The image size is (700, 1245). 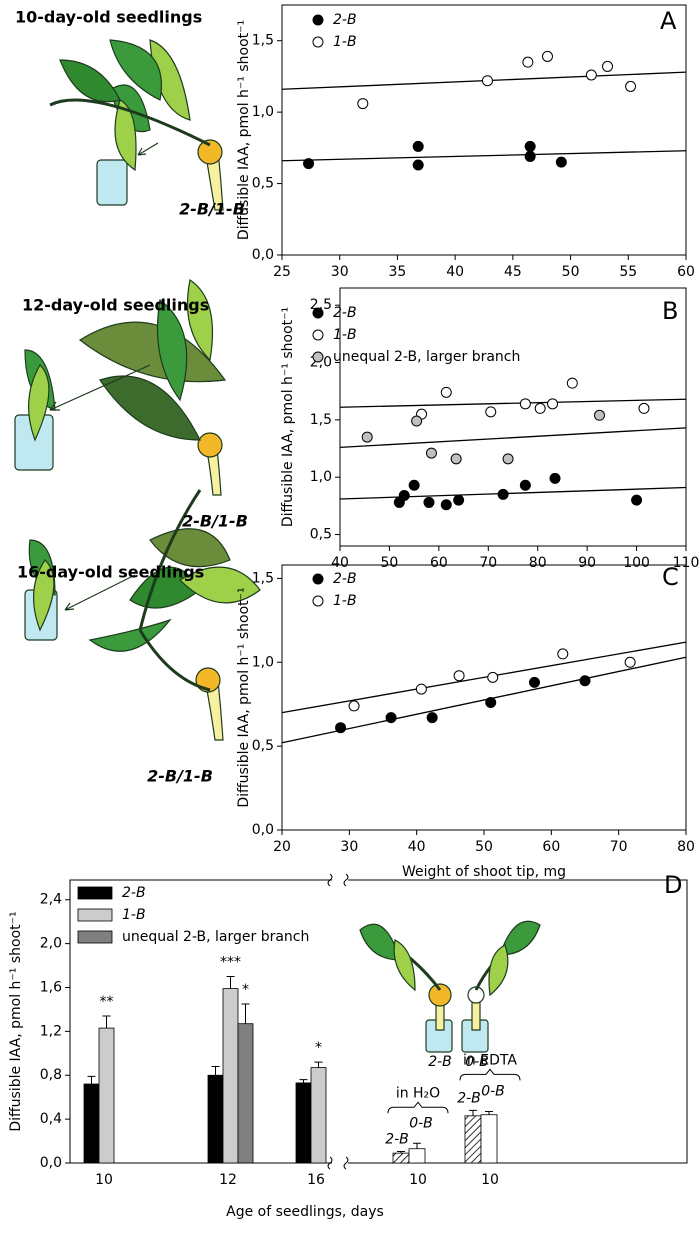 I want to click on x-tick-label: 55, so click(x=628, y=272).